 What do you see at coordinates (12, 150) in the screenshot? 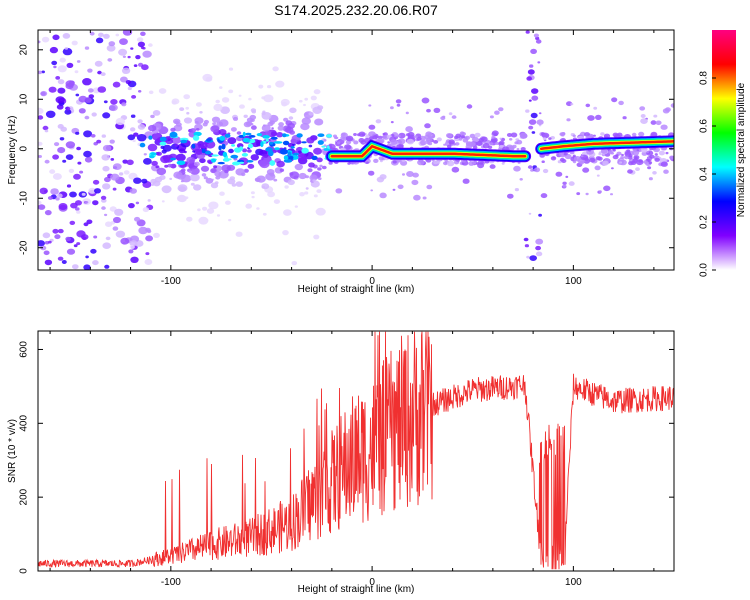
I see `top-y-axis-label: Frequency (Hz)` at bounding box center [12, 150].